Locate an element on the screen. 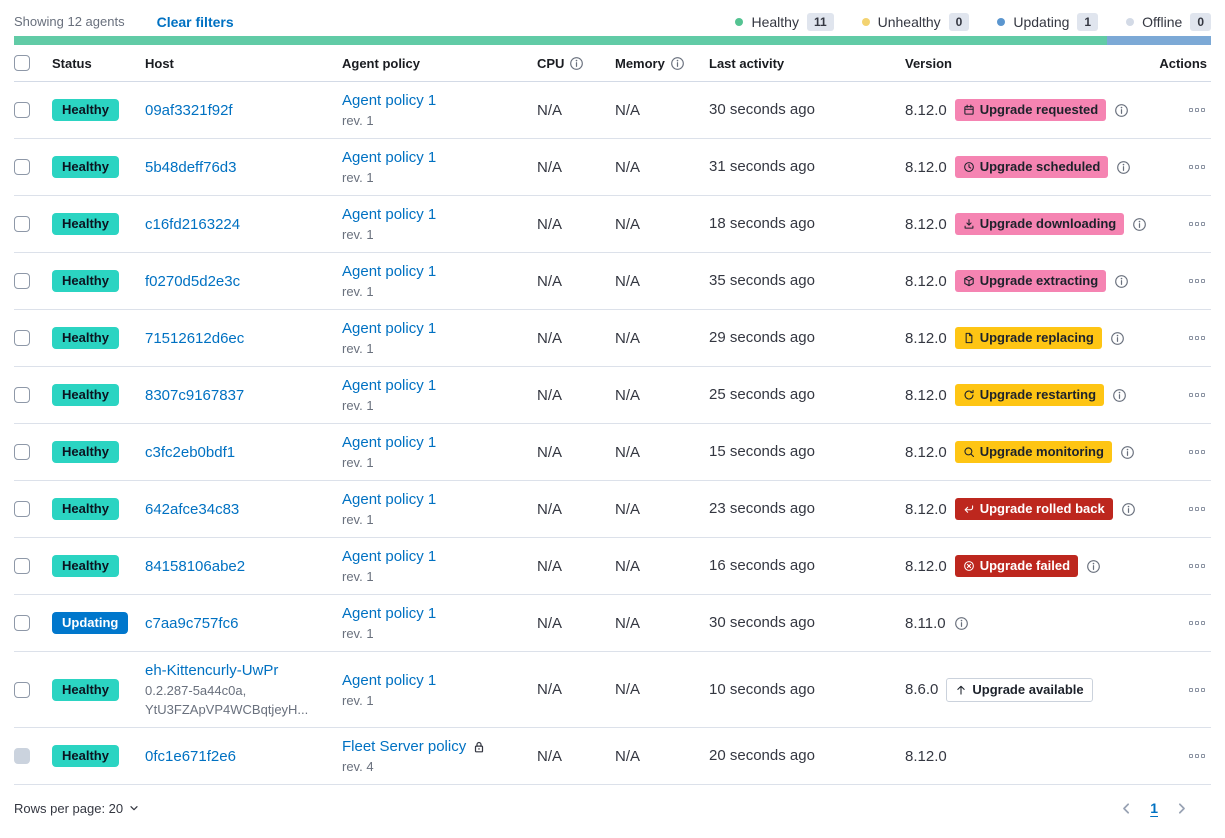 This screenshot has height=838, width=1225. last-activity-value: 29 seconds ago is located at coordinates (762, 337).